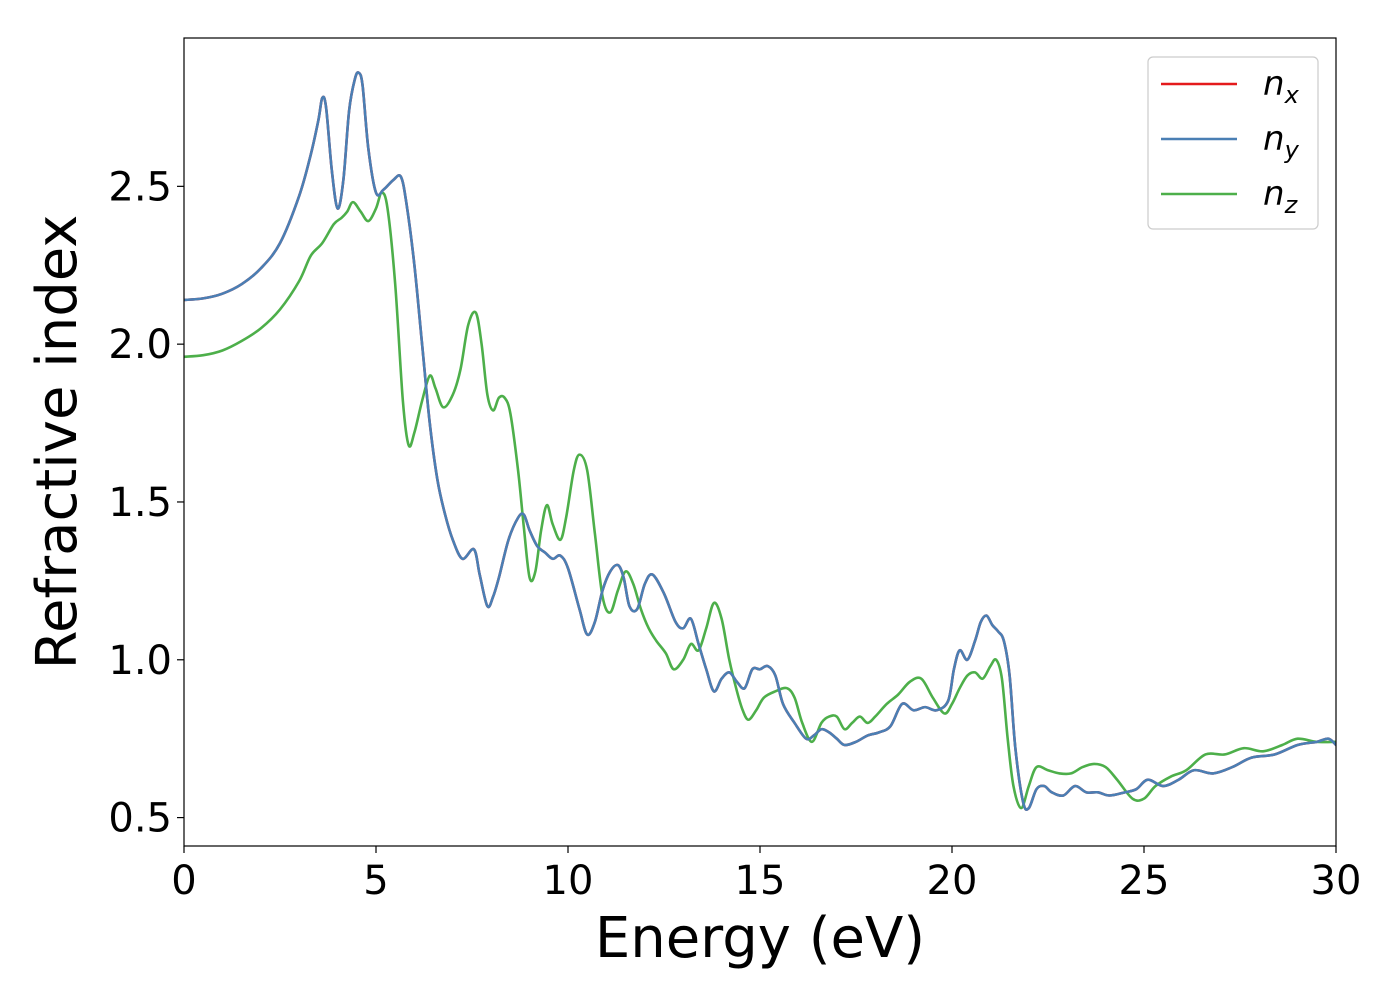  What do you see at coordinates (140, 345) in the screenshot?
I see `y-tick-label: 2.0` at bounding box center [140, 345].